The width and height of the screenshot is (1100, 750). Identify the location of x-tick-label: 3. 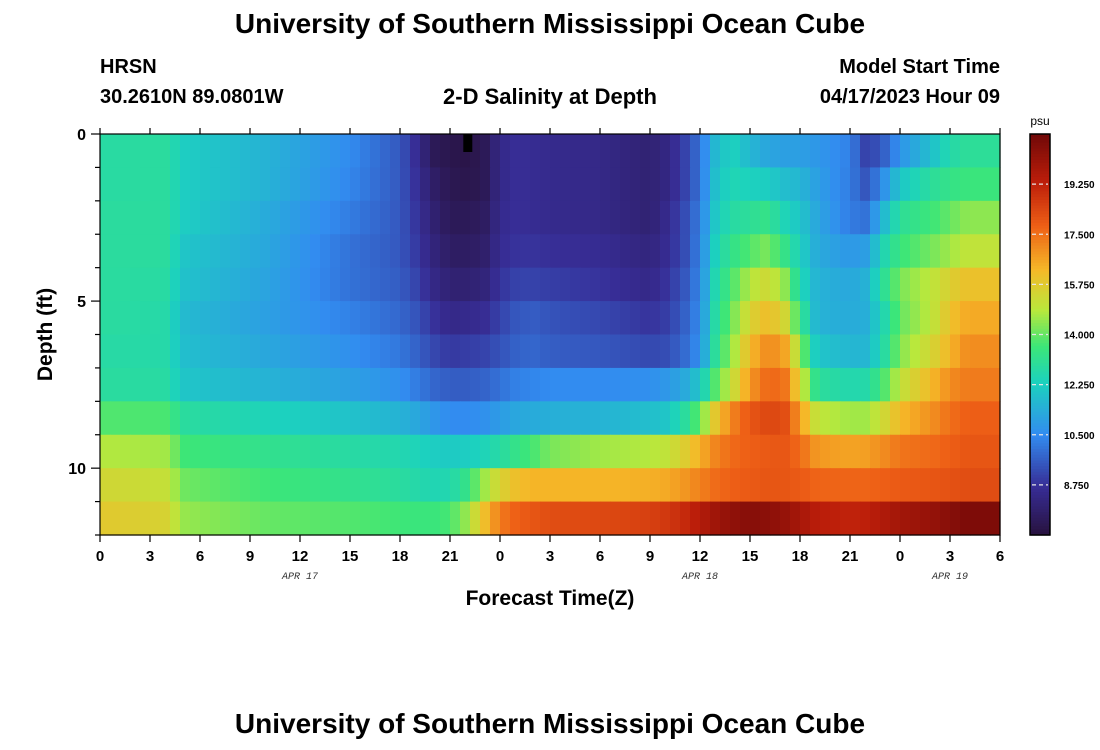
(950, 556).